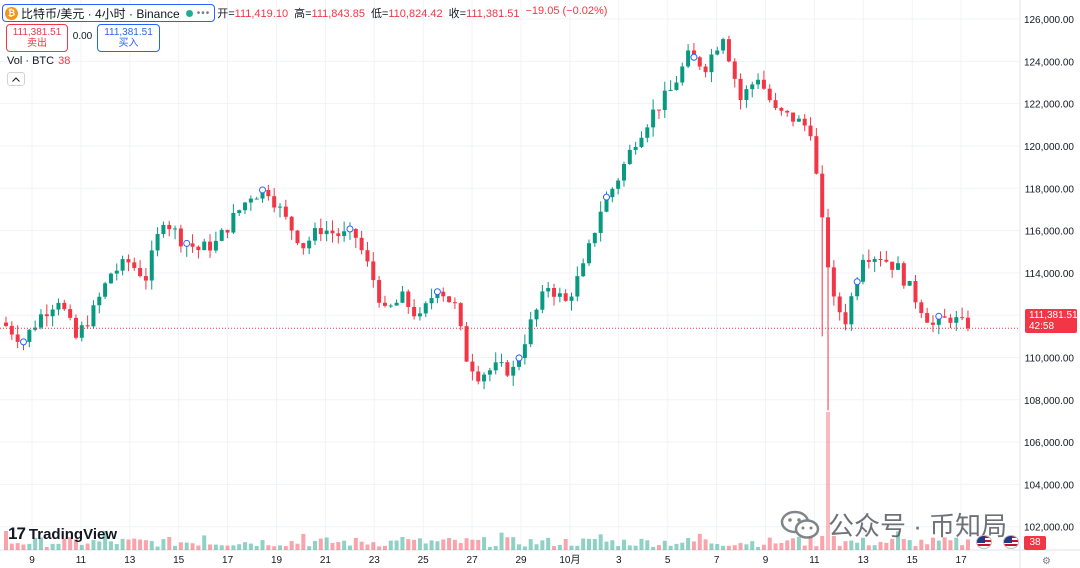  What do you see at coordinates (766, 560) in the screenshot?
I see `x-tick-label: 9` at bounding box center [766, 560].